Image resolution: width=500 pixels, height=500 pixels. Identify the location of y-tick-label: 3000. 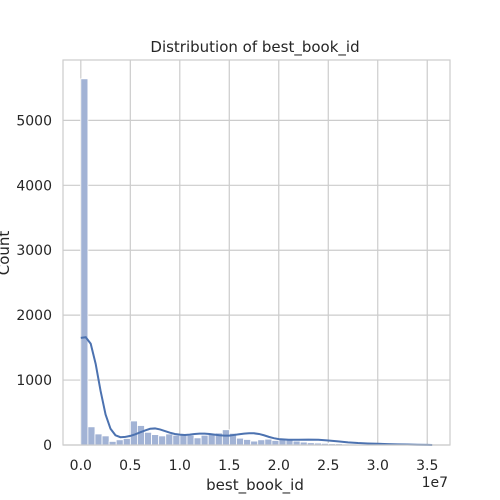
(34, 251).